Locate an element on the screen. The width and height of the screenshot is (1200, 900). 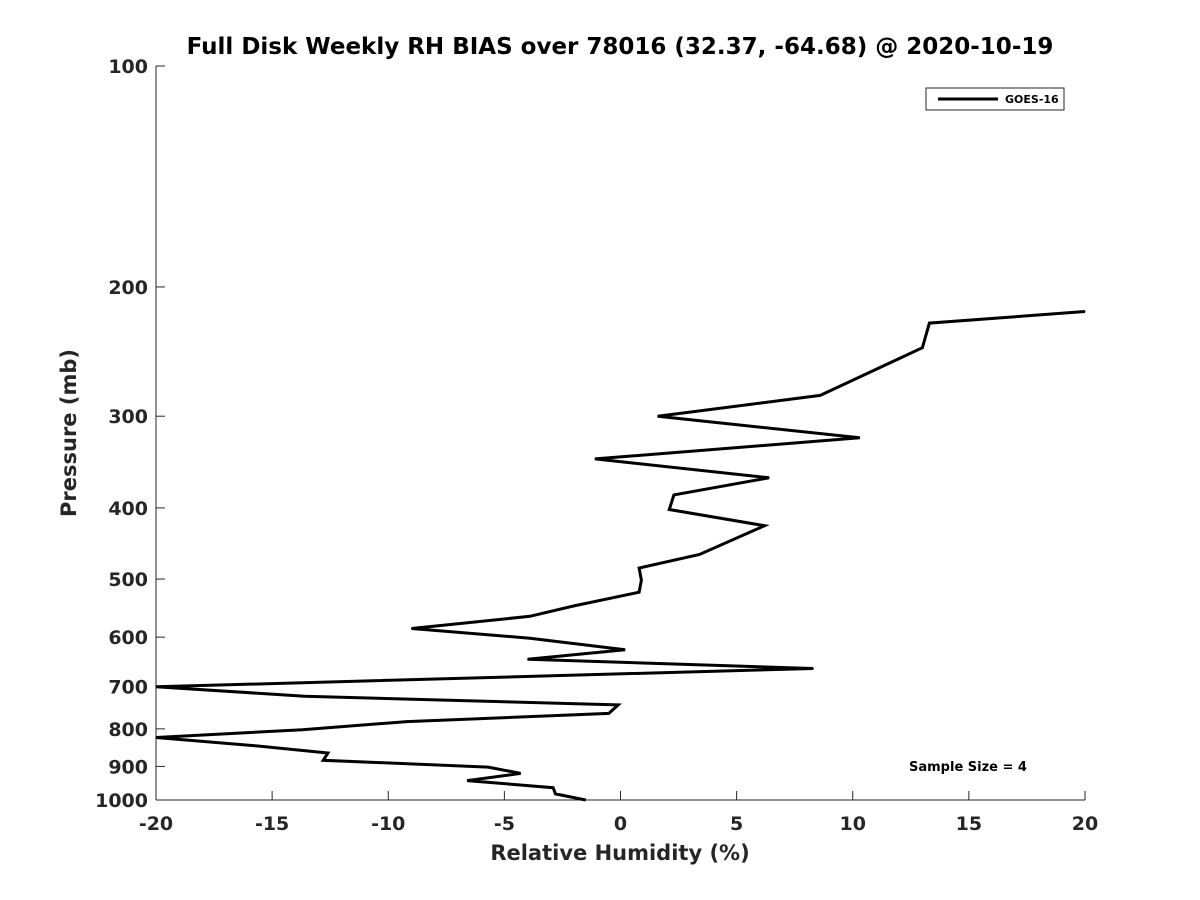
y-tick-label: 300 is located at coordinates (128, 417).